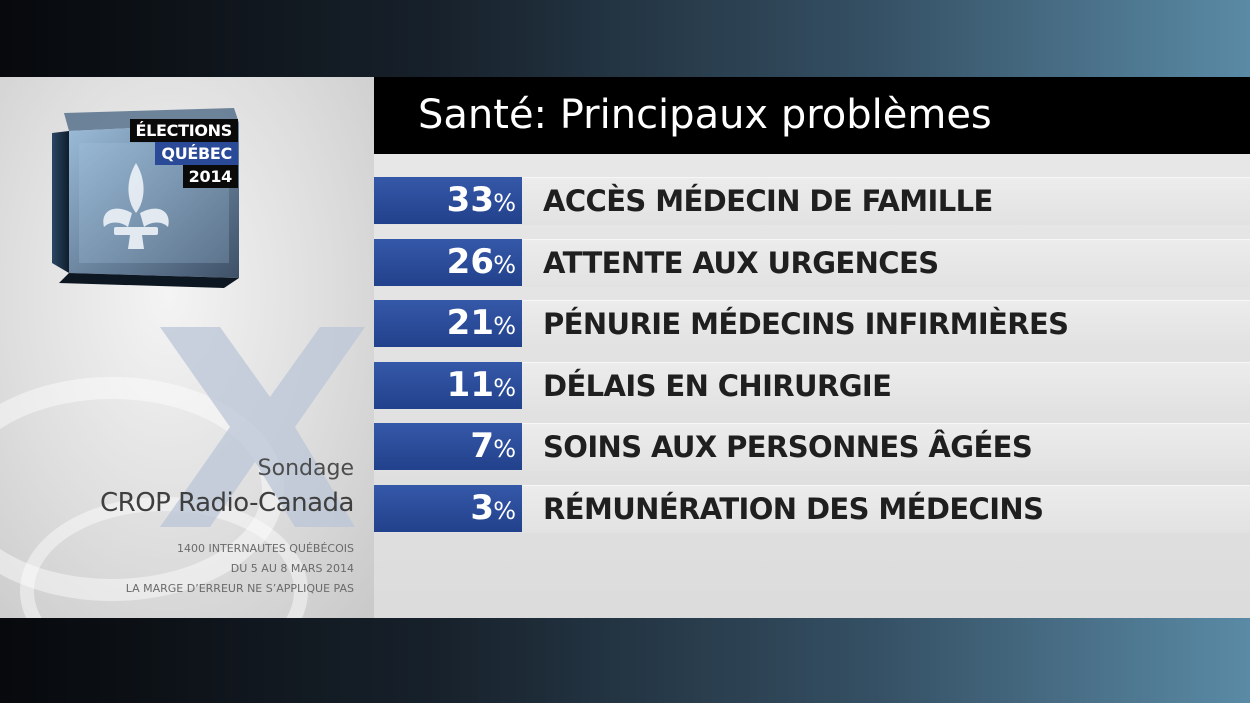 The image size is (1250, 703). What do you see at coordinates (717, 386) in the screenshot?
I see `category-label: DÉLAIS EN CHIRURGIE` at bounding box center [717, 386].